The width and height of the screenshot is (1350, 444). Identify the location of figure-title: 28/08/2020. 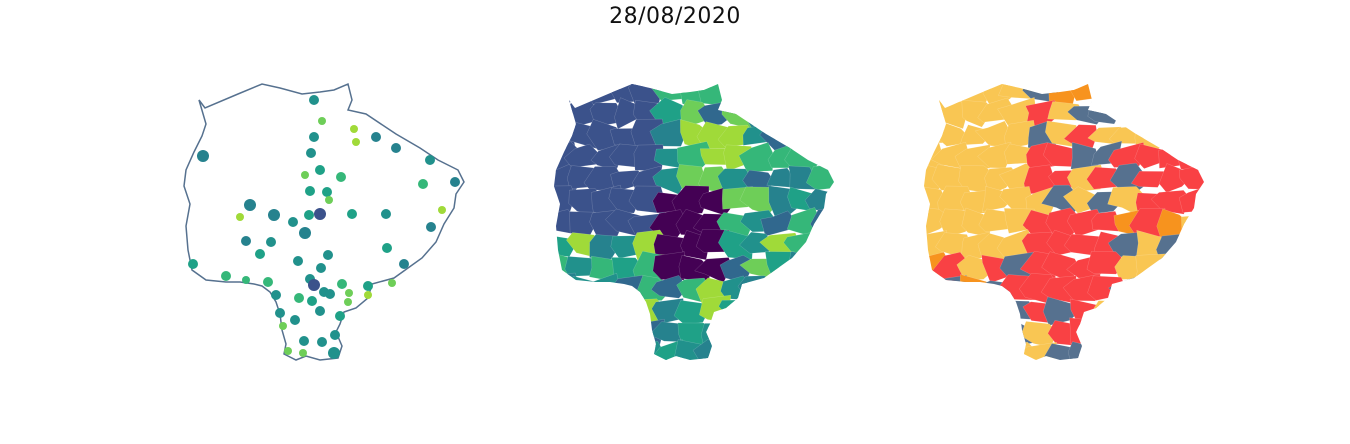
(675, 16).